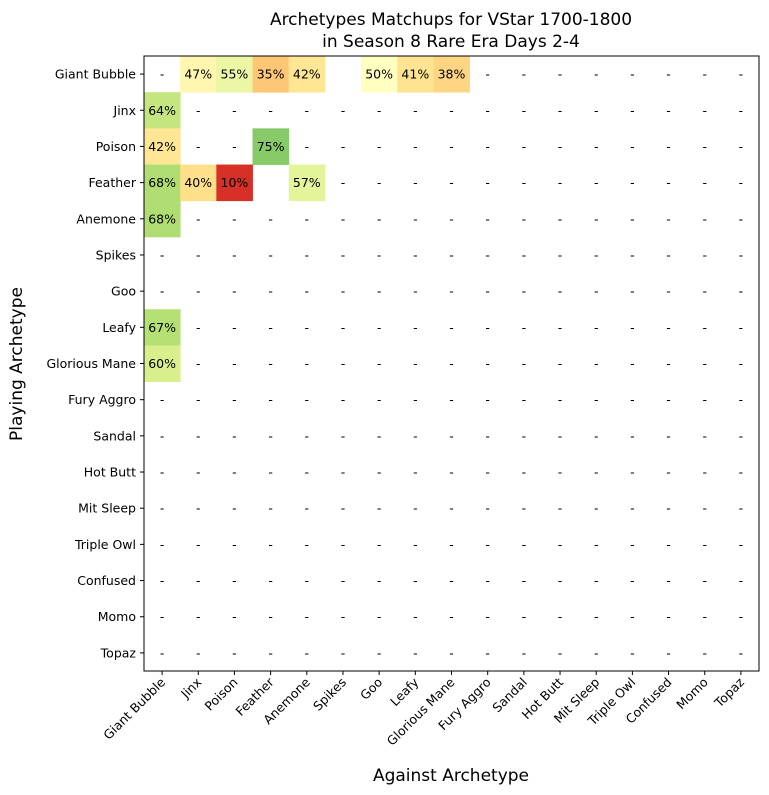  I want to click on x-tick-label: Topaz, so click(729, 692).